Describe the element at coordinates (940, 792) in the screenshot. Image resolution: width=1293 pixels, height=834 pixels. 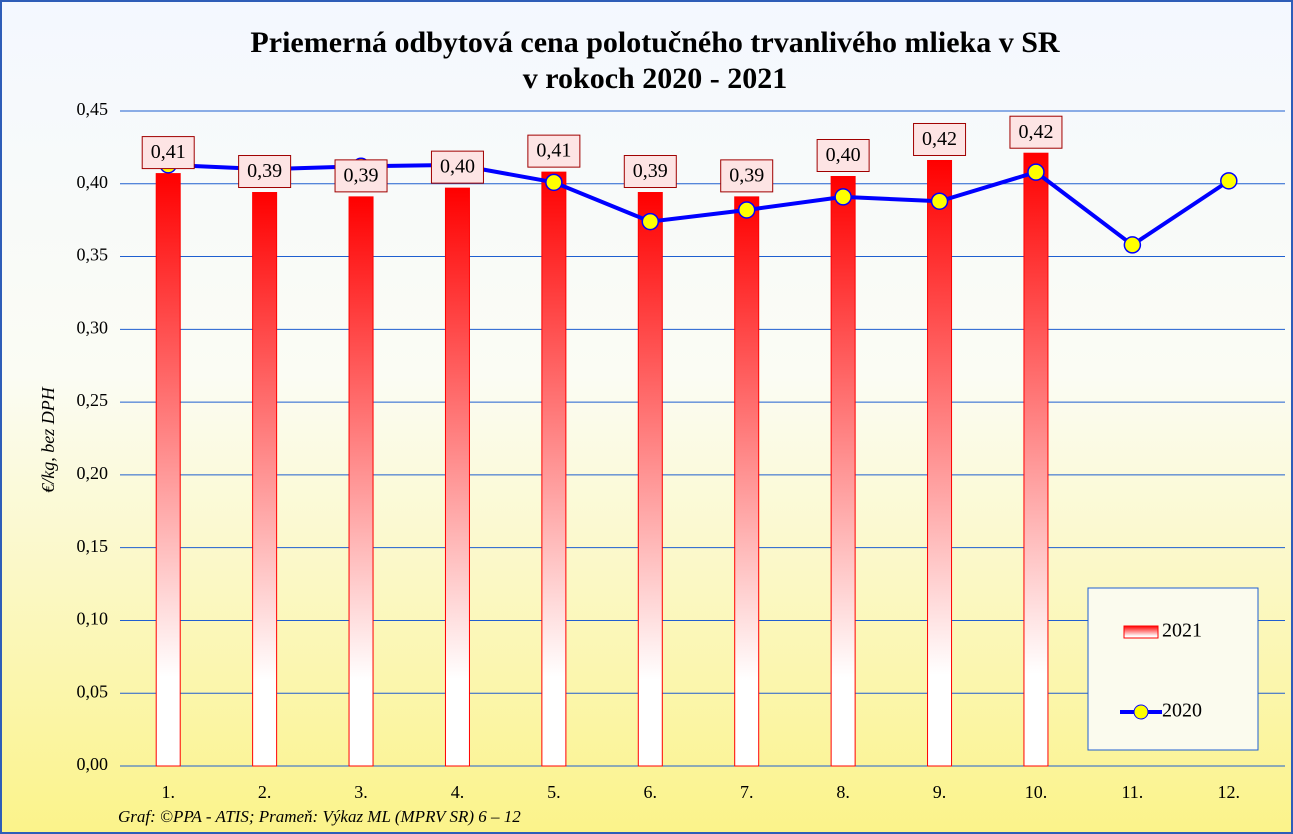
I see `x-tick-label: 9.` at that location.